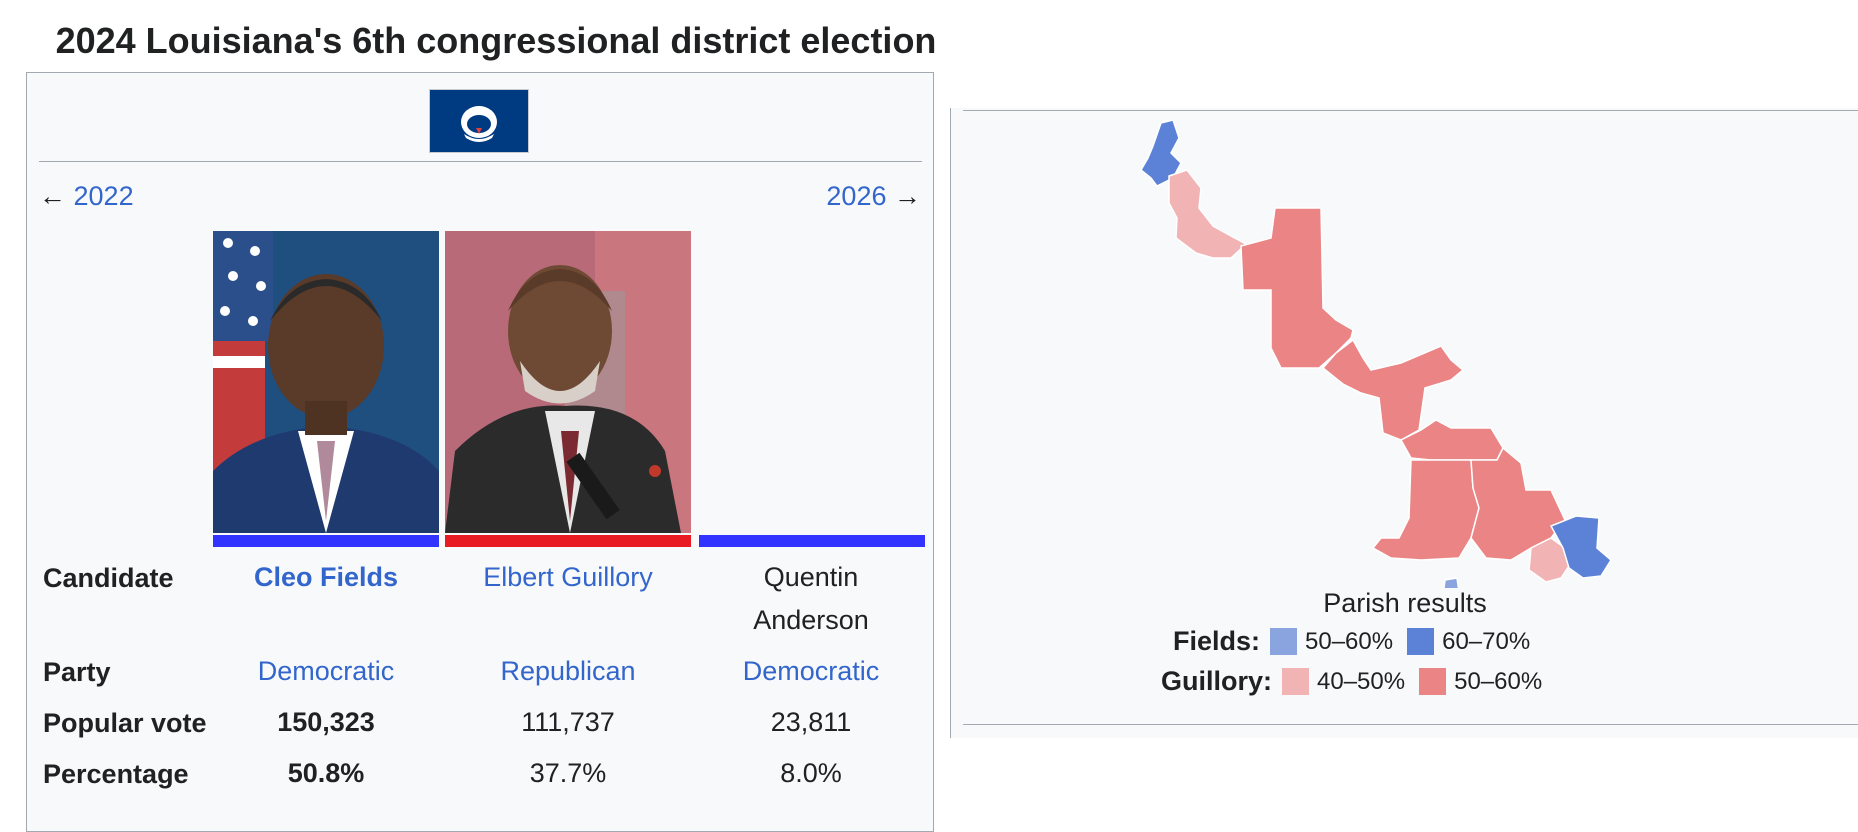 The image size is (1858, 832). Describe the element at coordinates (811, 599) in the screenshot. I see `quentin-anderson-name: Quentin Anderson` at that location.